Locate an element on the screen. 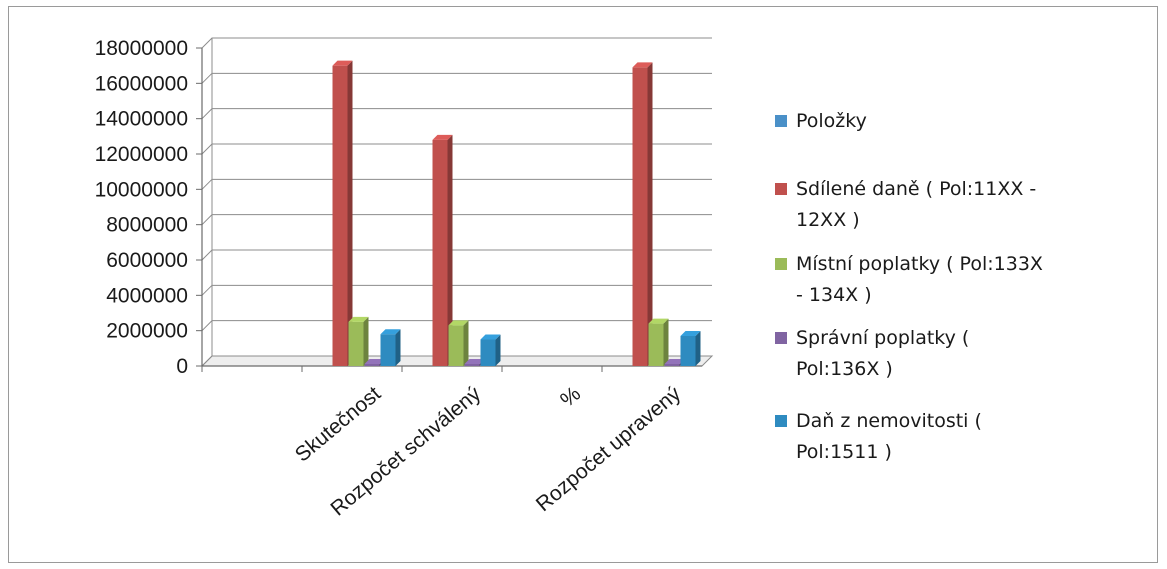 The height and width of the screenshot is (569, 1167). y-tick-label: 18000000 is located at coordinates (141, 48).